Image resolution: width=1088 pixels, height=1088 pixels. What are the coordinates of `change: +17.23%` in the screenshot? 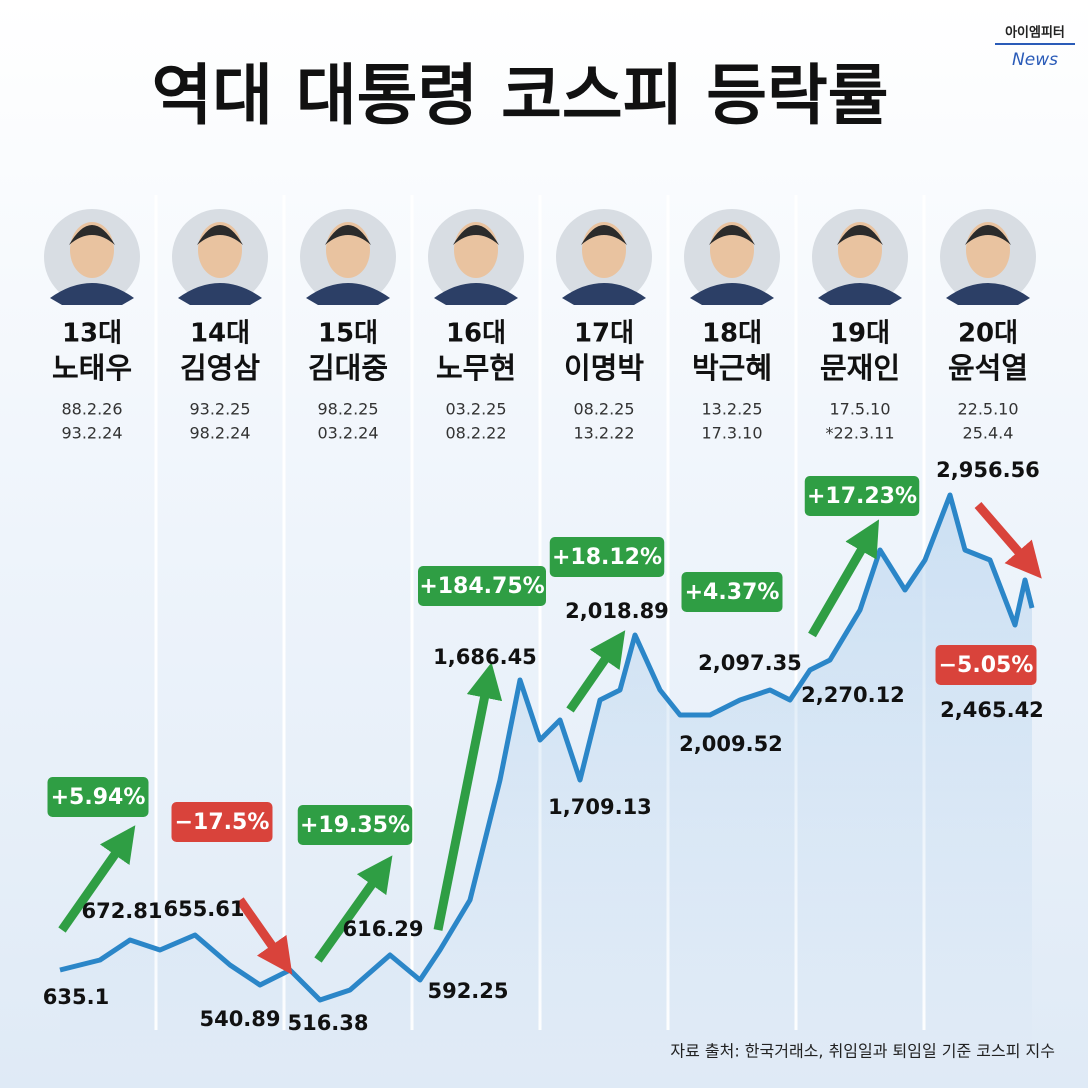 It's located at (862, 496).